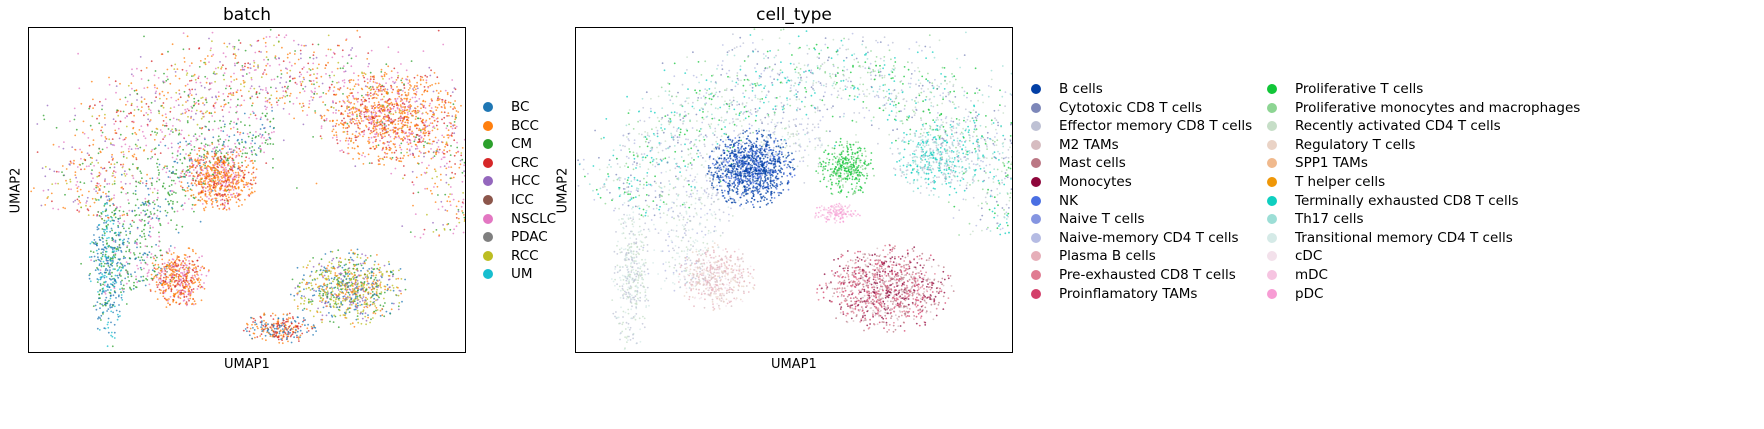  Describe the element at coordinates (1359, 89) in the screenshot. I see `legend-label: Proliferative T cells` at that location.